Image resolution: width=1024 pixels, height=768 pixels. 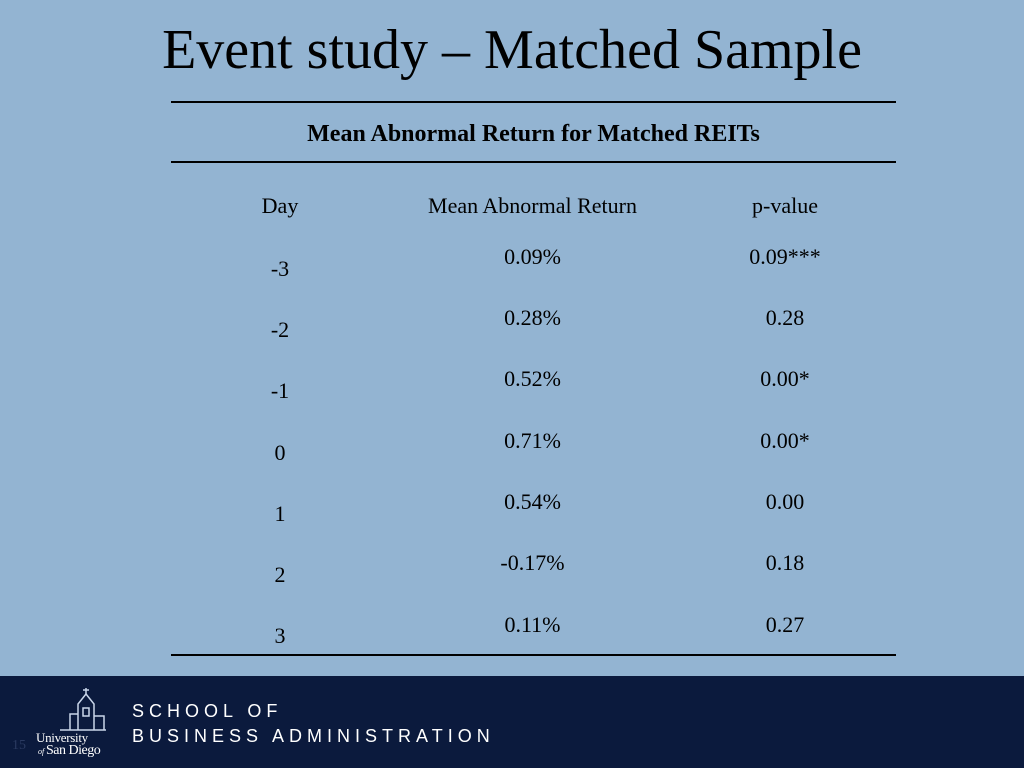 I want to click on table-row-day-cell: 3, so click(x=280, y=635).